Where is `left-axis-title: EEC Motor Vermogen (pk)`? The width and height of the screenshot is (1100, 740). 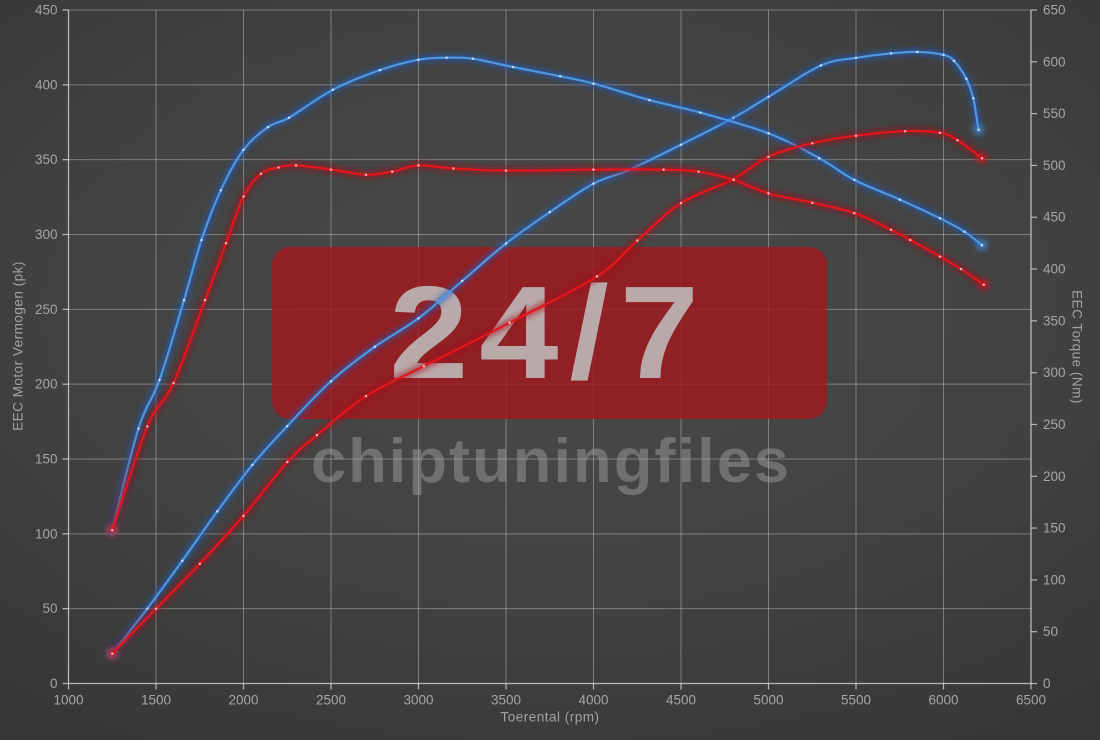 left-axis-title: EEC Motor Vermogen (pk) is located at coordinates (18, 346).